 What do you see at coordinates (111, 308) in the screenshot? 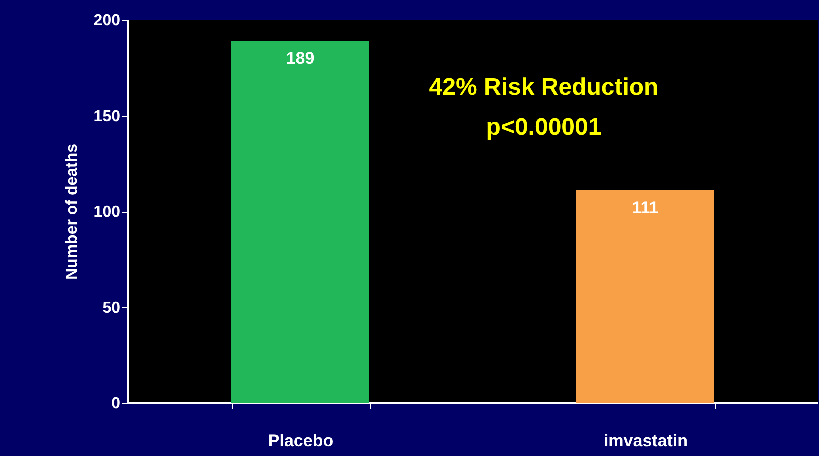
I see `y-tick-label: 50` at bounding box center [111, 308].